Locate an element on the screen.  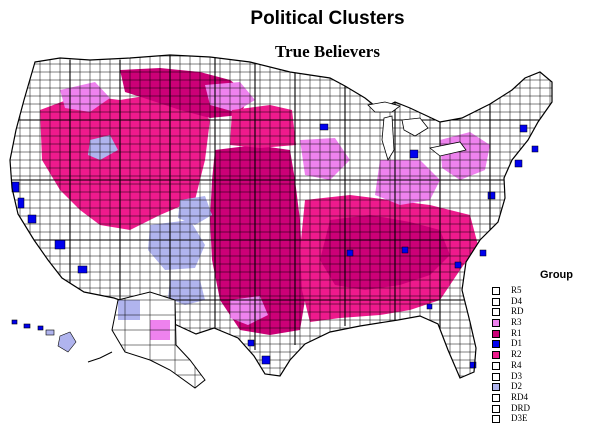
legend-item: R5 is located at coordinates (542, 291).